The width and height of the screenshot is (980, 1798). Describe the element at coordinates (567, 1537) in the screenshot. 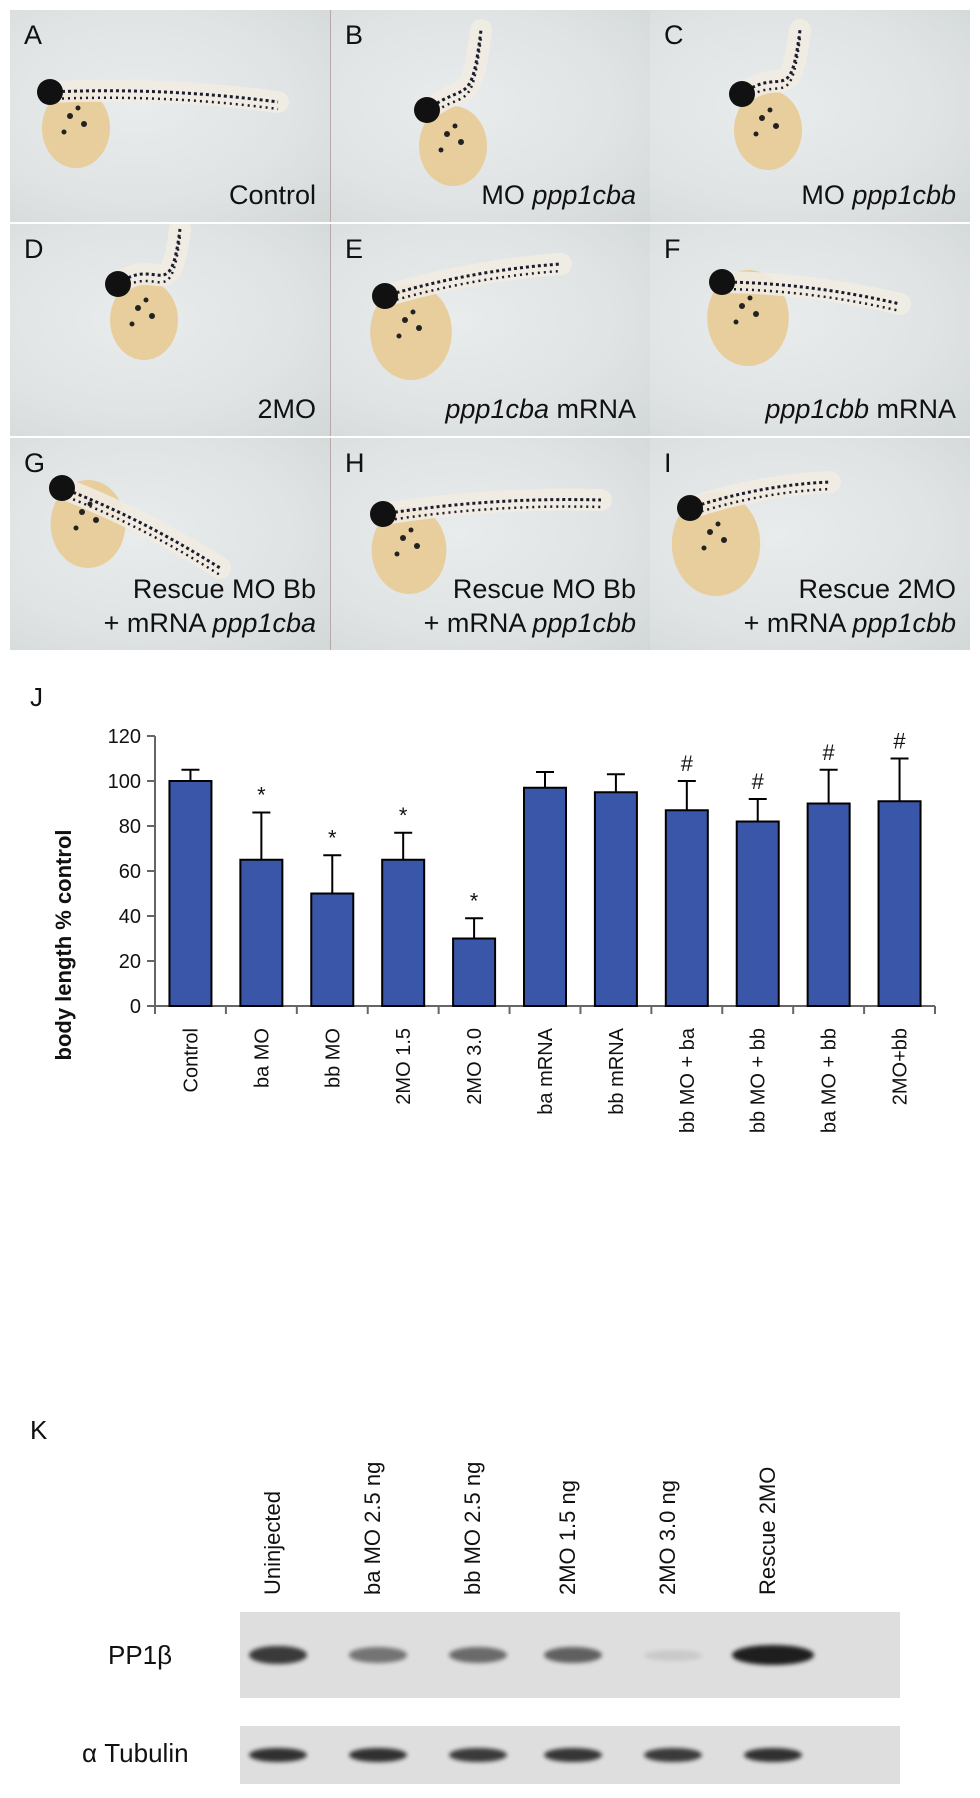

I see `blot-lane-label: 2MO 1.5 ng` at that location.